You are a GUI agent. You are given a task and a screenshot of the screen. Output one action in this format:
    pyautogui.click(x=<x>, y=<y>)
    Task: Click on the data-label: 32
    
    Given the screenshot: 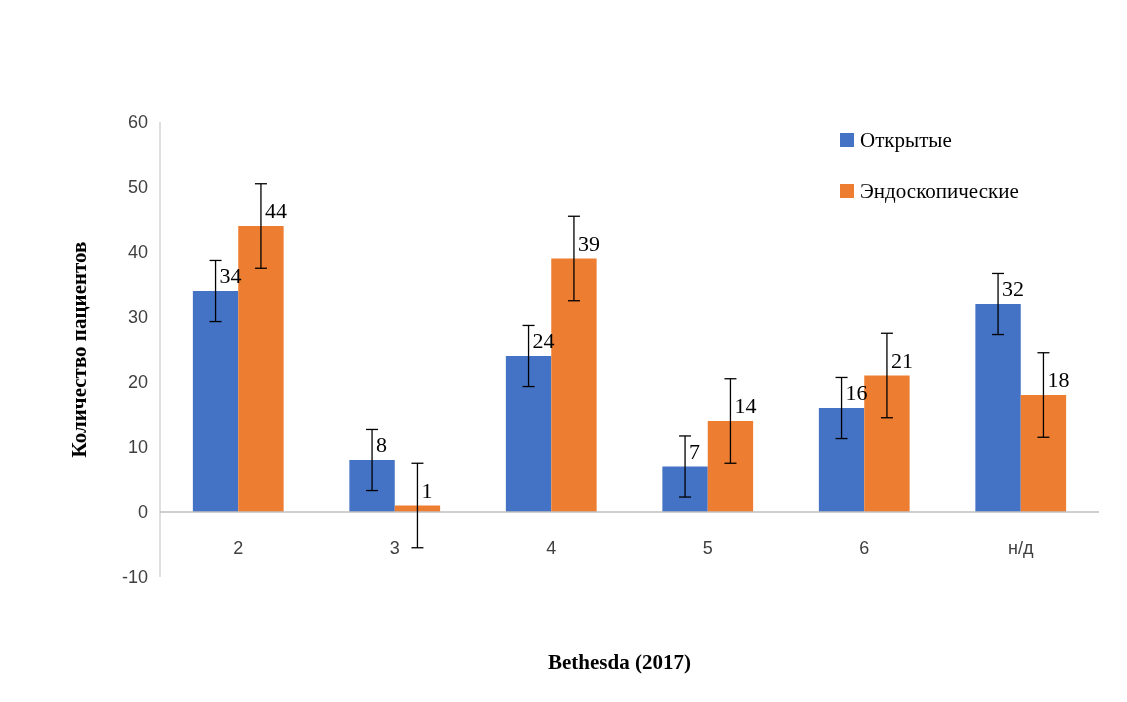 What is the action you would take?
    pyautogui.click(x=1013, y=288)
    